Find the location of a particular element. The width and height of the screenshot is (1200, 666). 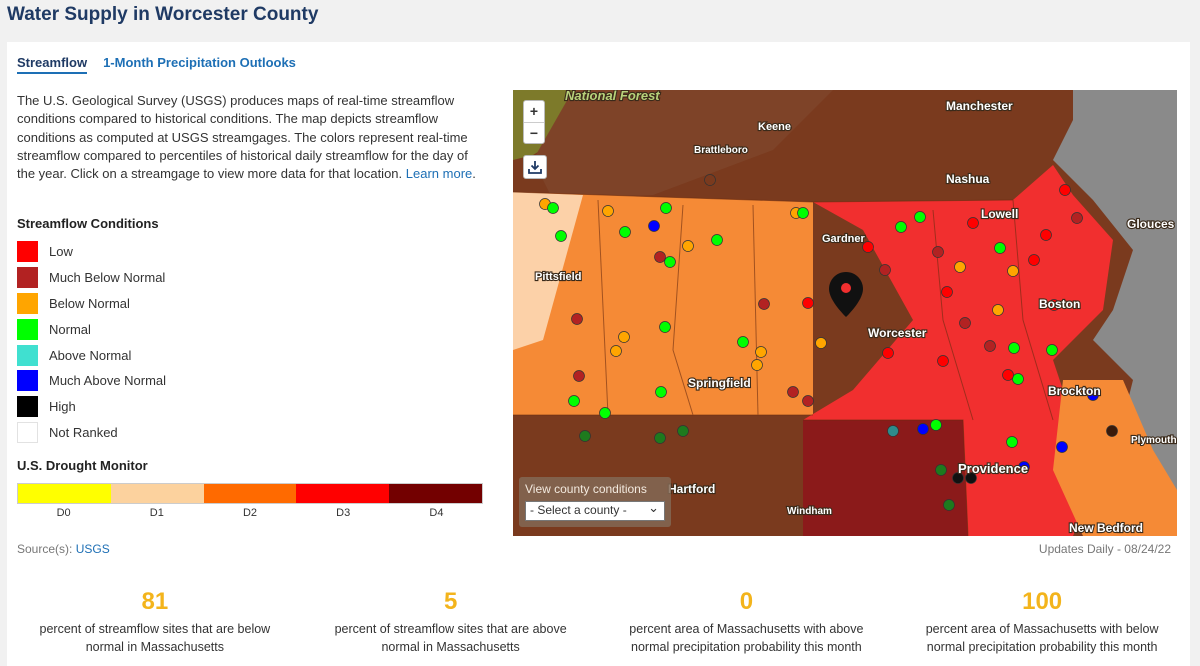

label-plymouth: Plymouth is located at coordinates (1154, 440).